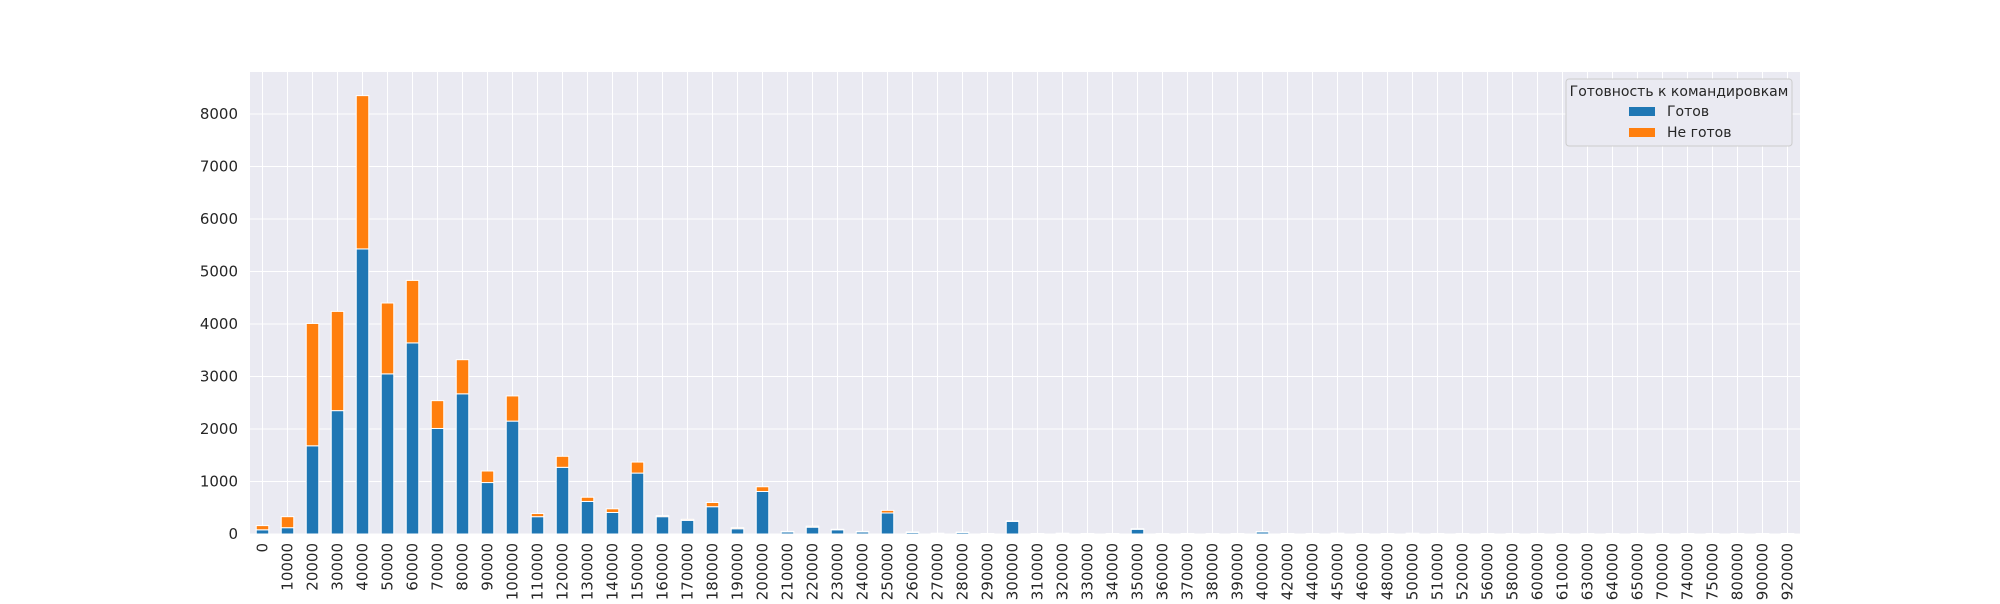 Image resolution: width=2000 pixels, height=604 pixels. I want to click on x-tick-label: 240000, so click(863, 571).